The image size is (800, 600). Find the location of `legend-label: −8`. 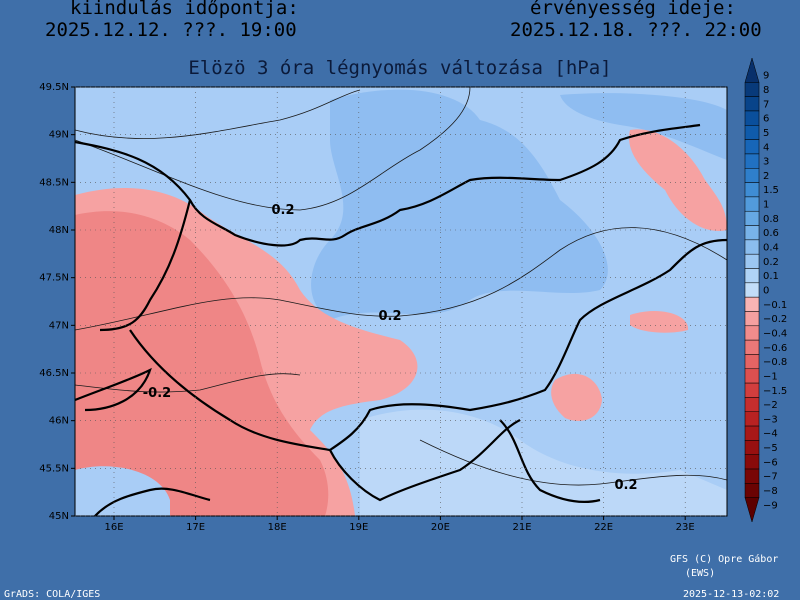

legend-label: −8 is located at coordinates (770, 491).